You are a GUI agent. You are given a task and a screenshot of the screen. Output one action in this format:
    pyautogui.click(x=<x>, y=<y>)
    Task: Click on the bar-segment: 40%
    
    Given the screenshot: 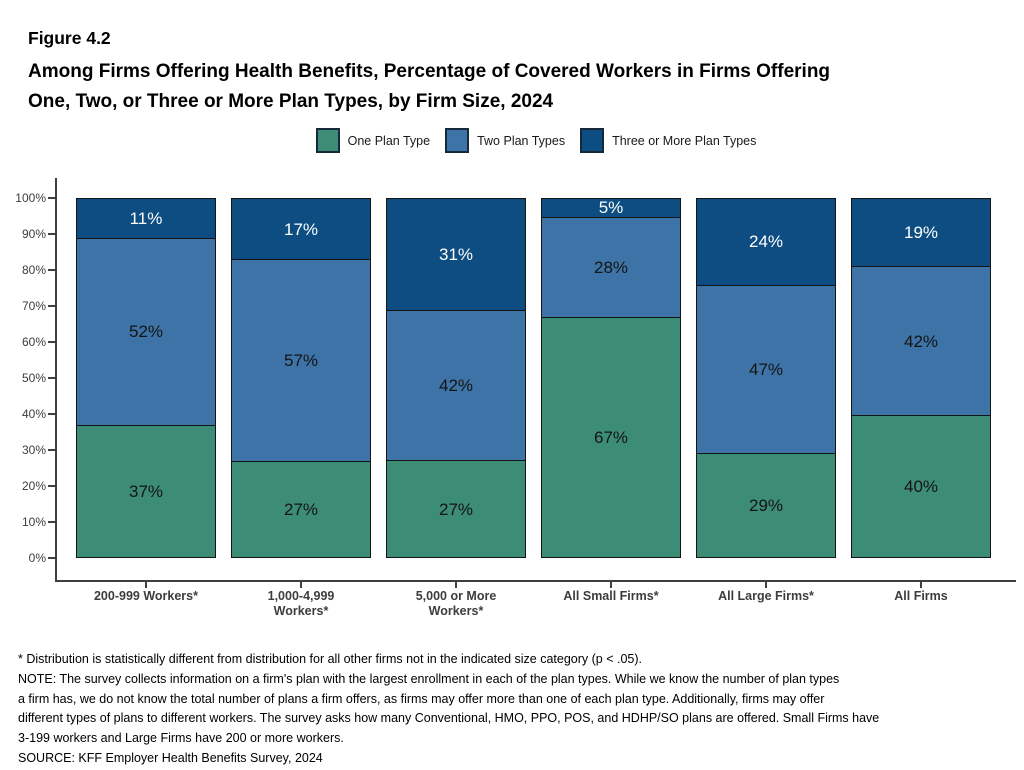 What is the action you would take?
    pyautogui.click(x=921, y=486)
    